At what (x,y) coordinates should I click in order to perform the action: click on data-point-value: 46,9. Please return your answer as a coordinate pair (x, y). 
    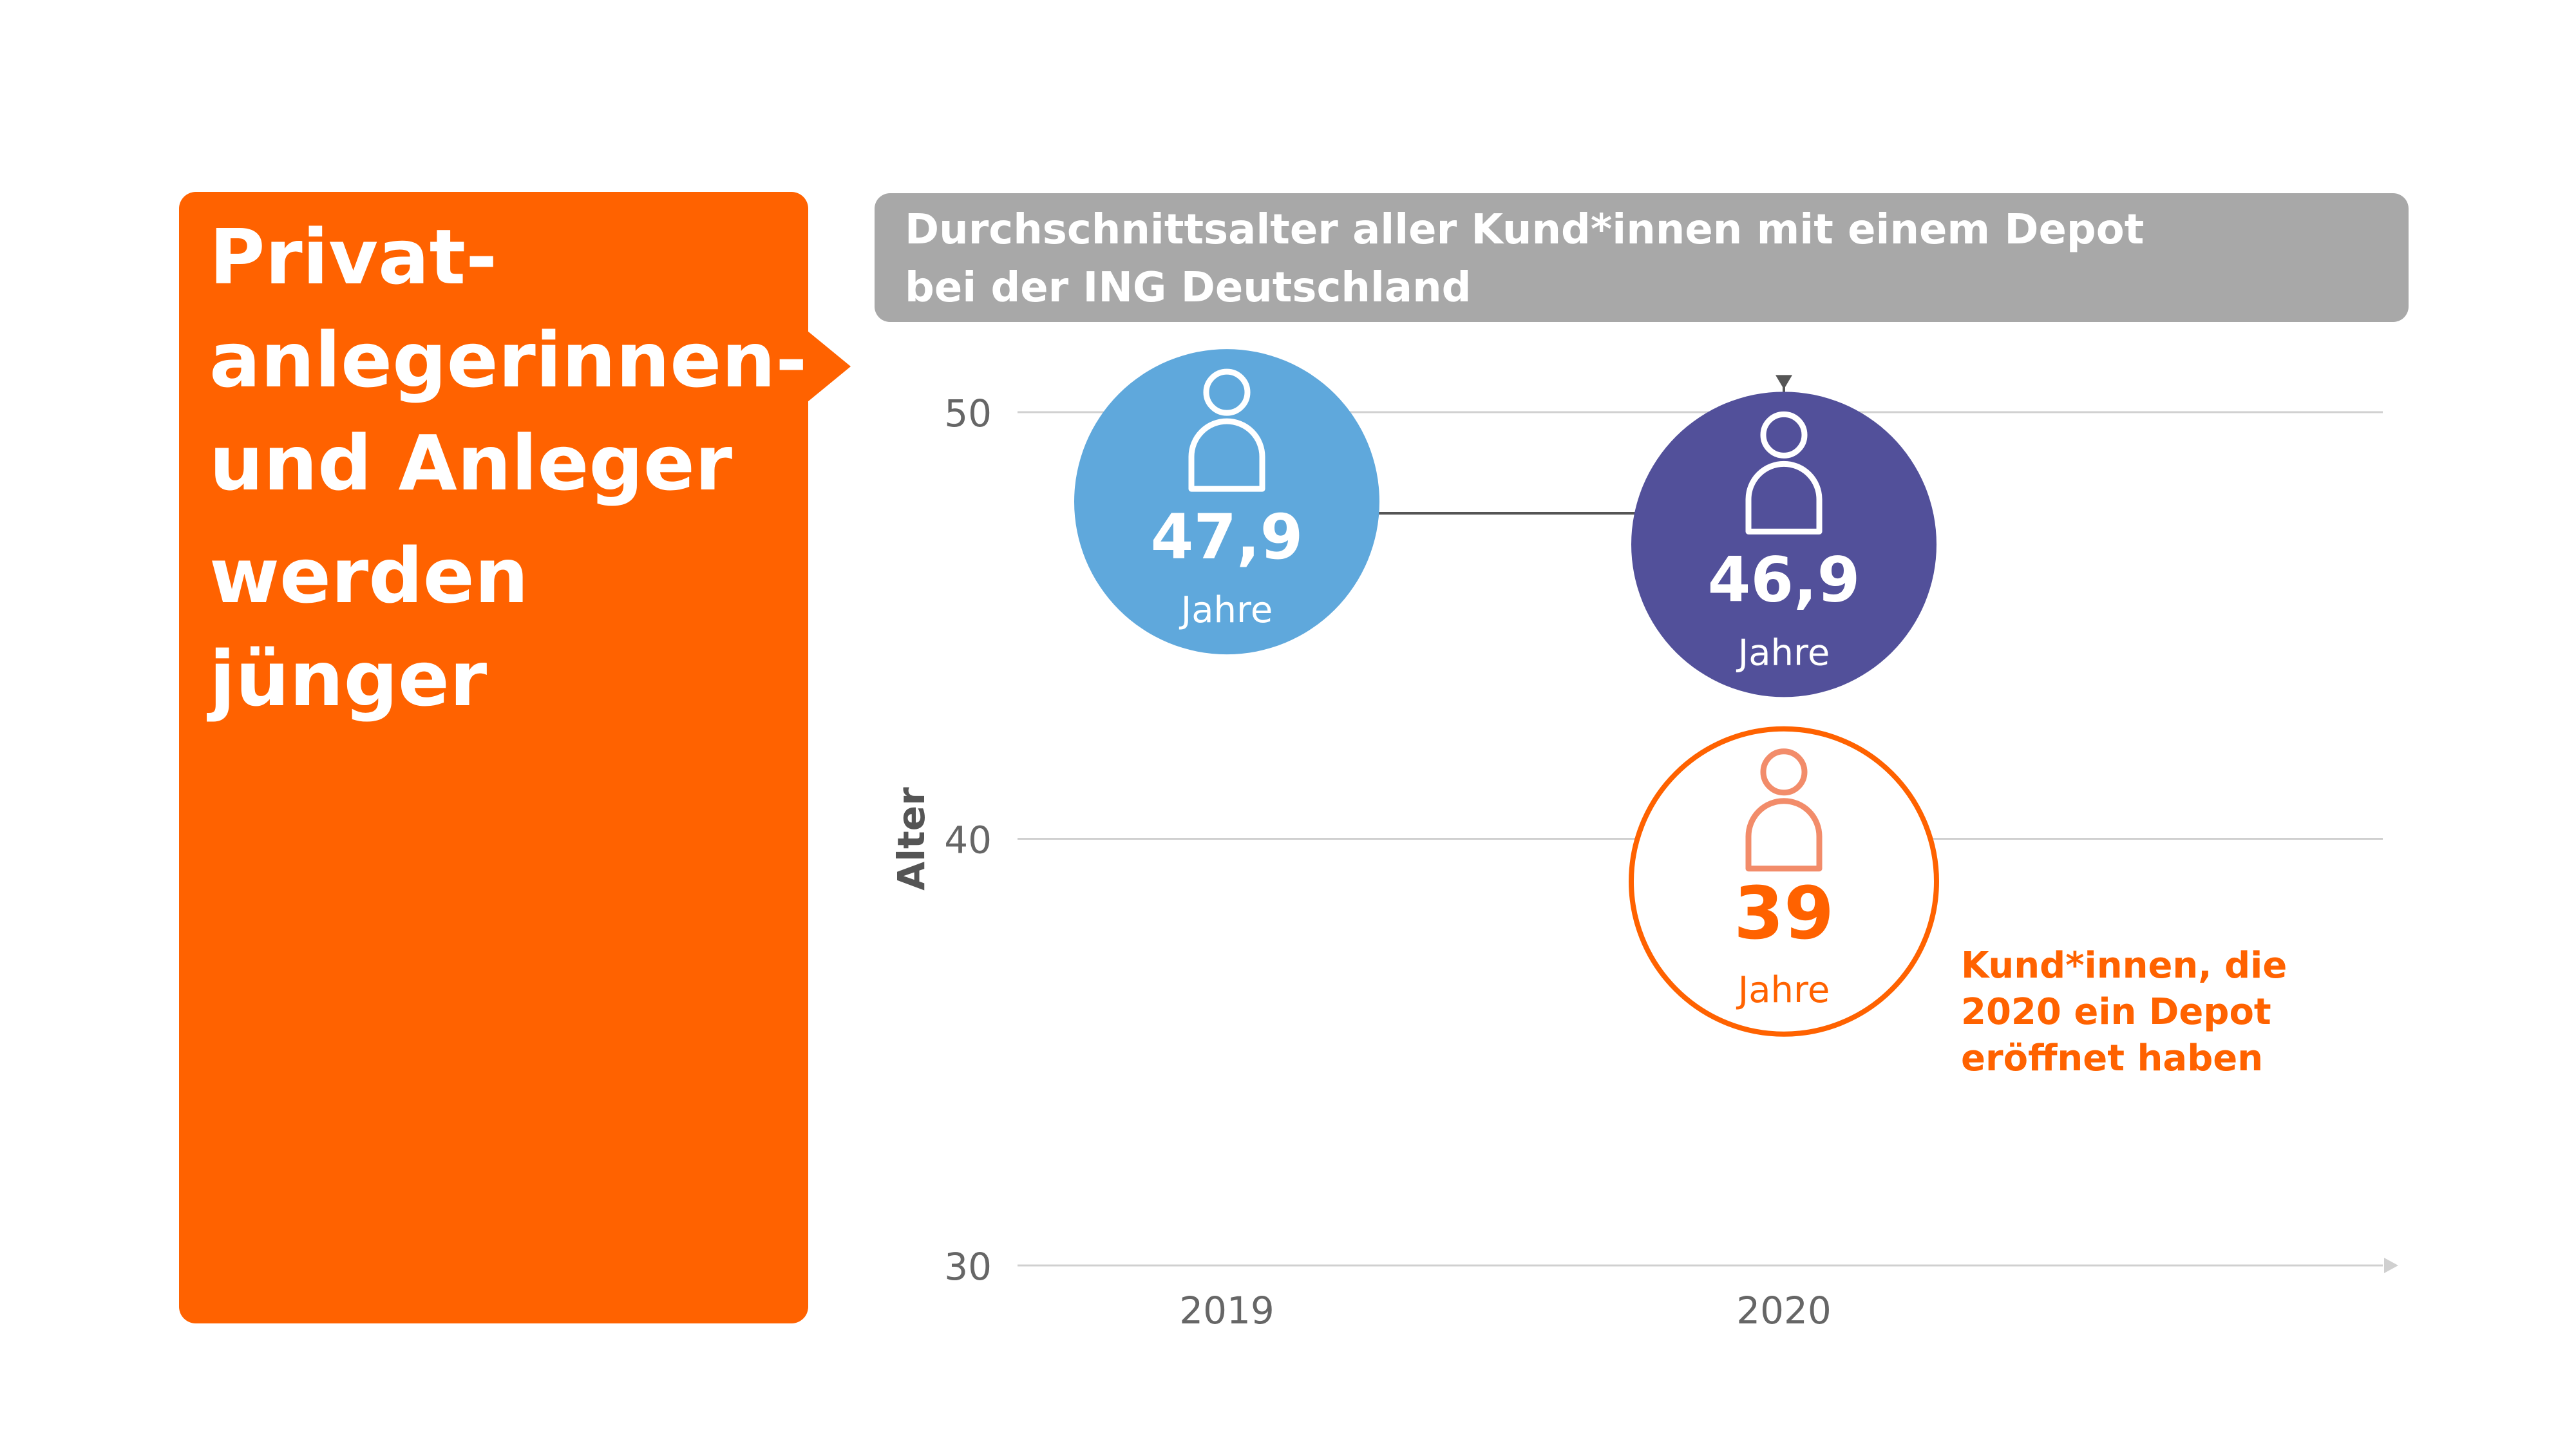
    Looking at the image, I should click on (1785, 580).